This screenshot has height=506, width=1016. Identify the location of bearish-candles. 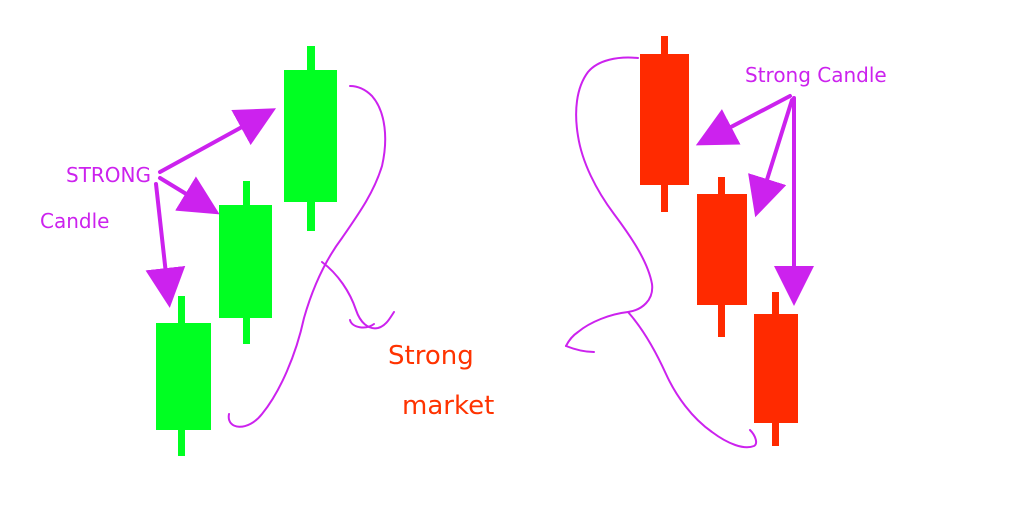
(719, 241).